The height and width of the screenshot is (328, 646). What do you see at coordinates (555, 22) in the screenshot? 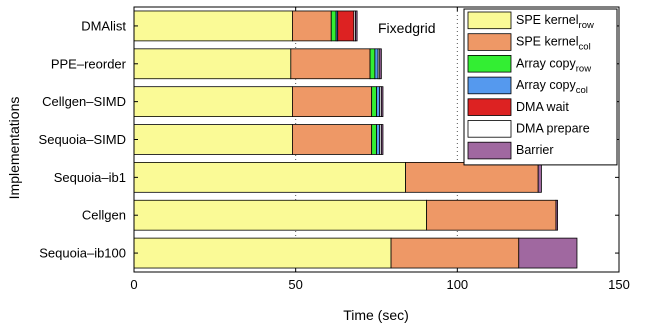
I see `legend-label-spe-kernel-row: SPE kernelrow` at bounding box center [555, 22].